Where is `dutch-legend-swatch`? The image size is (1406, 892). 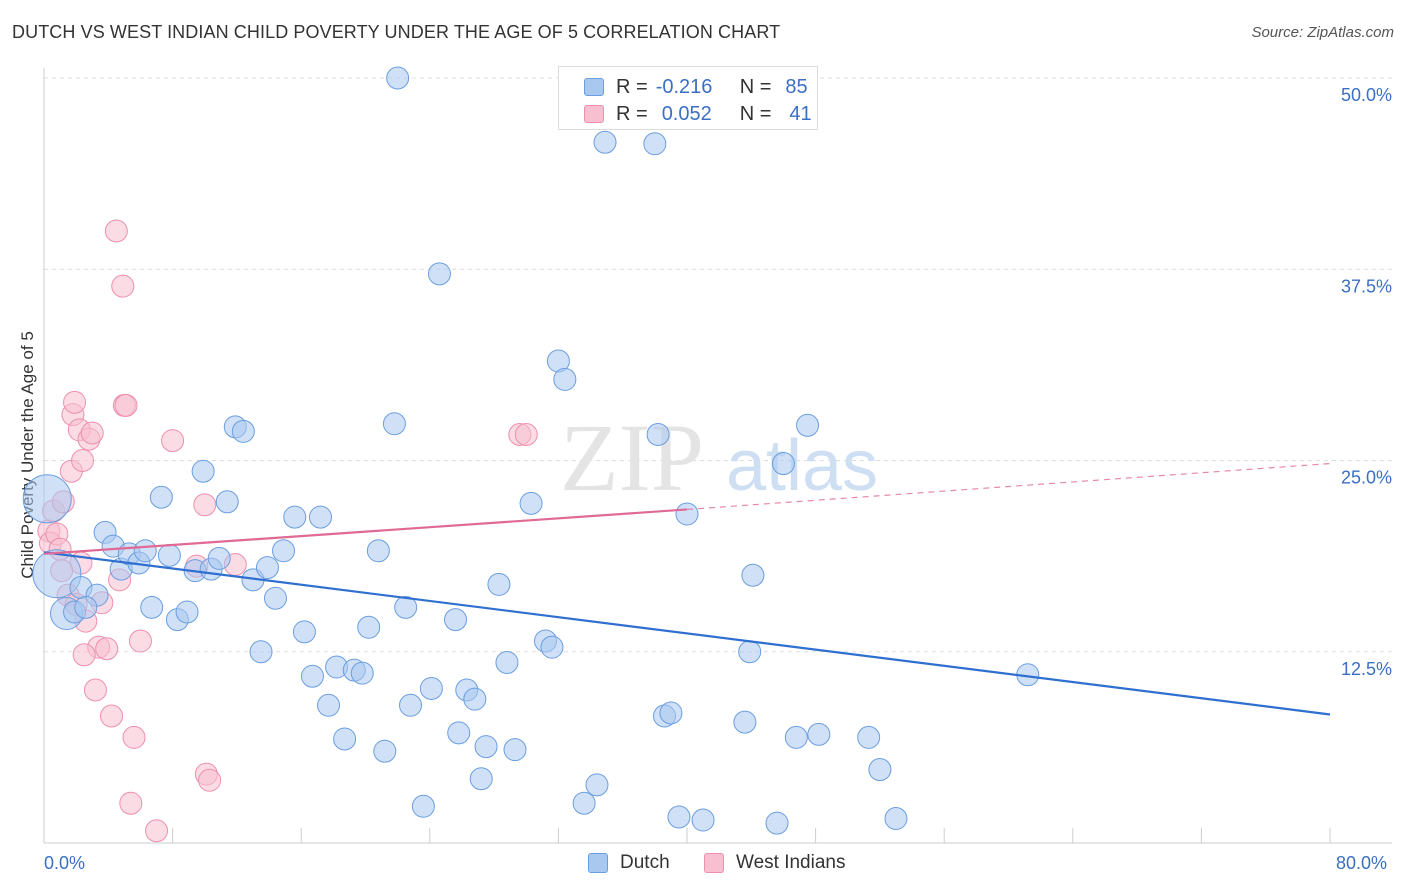
dutch-legend-swatch is located at coordinates (598, 863).